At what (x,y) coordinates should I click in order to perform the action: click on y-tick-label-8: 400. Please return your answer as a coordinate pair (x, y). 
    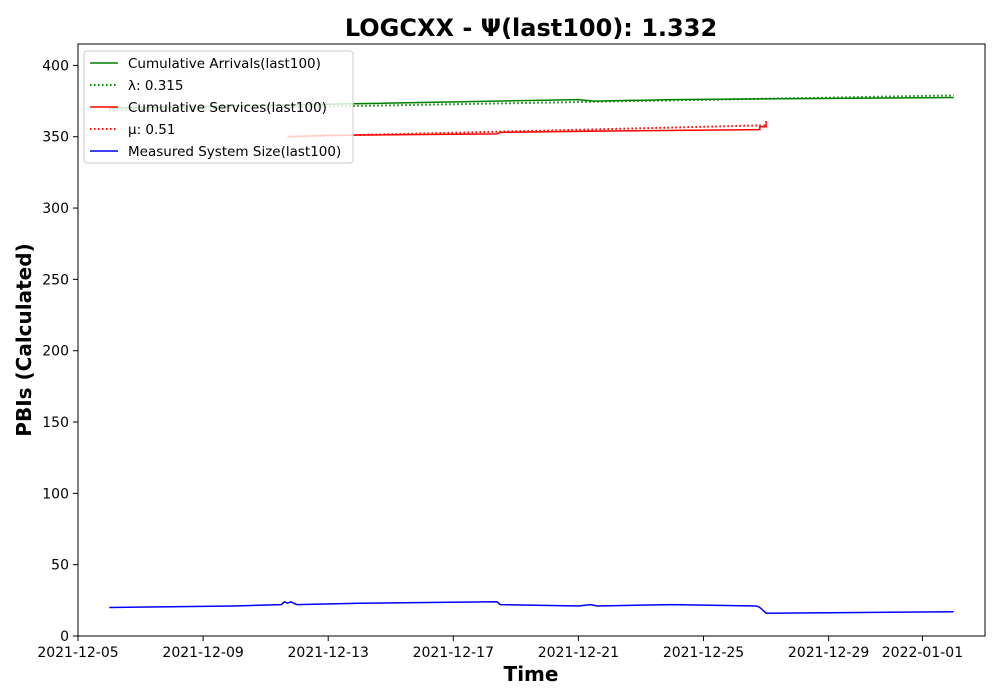
    Looking at the image, I should click on (55, 66).